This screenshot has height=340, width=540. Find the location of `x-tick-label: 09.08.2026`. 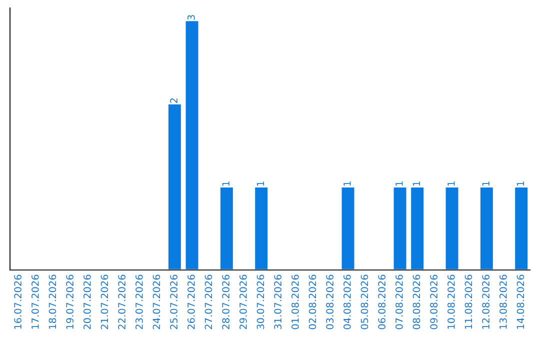

x-tick-label: 09.08.2026 is located at coordinates (434, 302).